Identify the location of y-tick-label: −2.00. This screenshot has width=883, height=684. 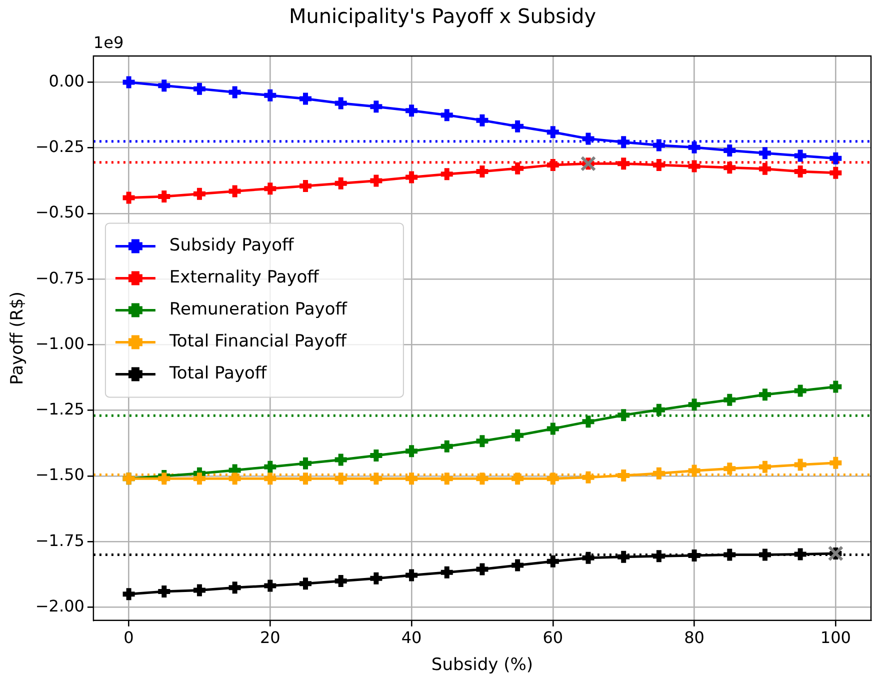
(59, 606).